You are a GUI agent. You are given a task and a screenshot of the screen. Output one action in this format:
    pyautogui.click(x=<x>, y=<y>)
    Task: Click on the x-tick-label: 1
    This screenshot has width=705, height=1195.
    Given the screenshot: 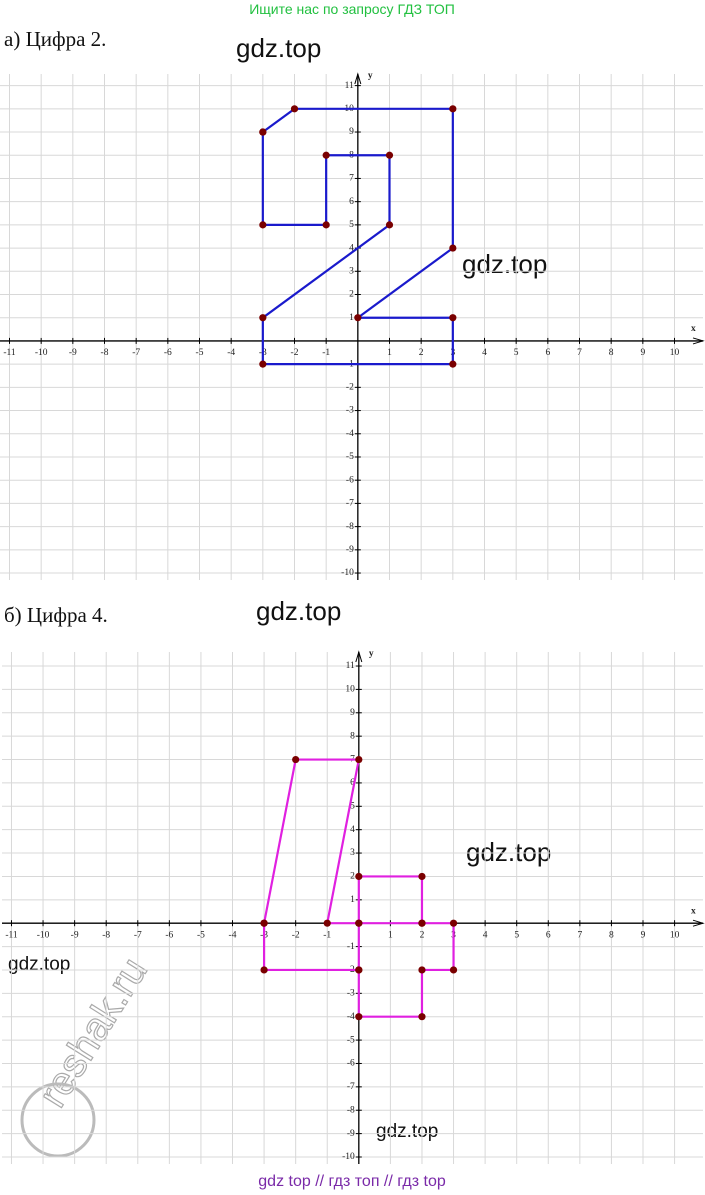 What is the action you would take?
    pyautogui.click(x=389, y=353)
    